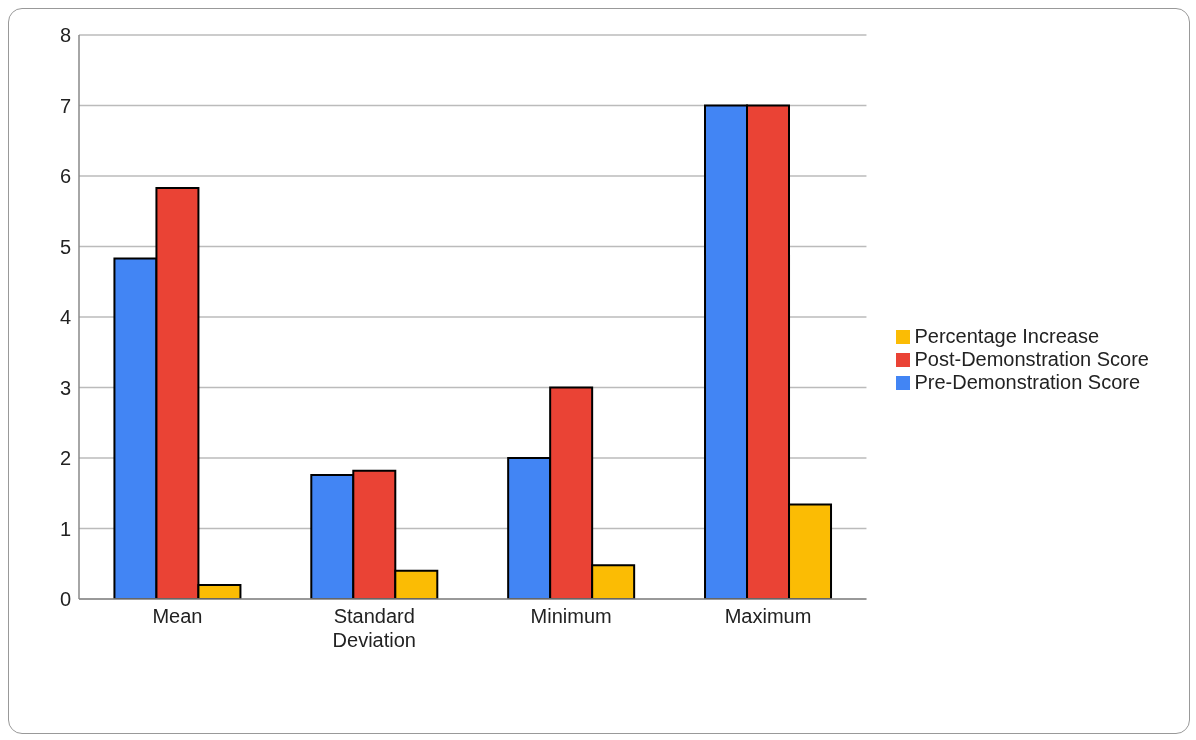  Describe the element at coordinates (65, 105) in the screenshot. I see `y-tick-label: 7` at that location.